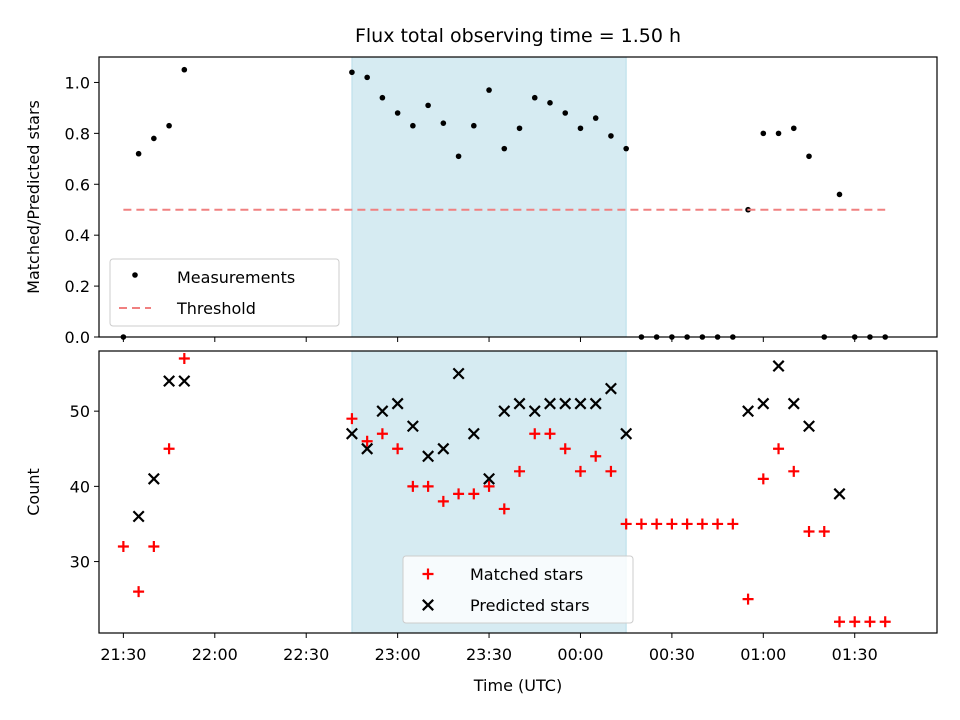 This screenshot has height=720, width=960. I want to click on x-axis-label: Time (UTC), so click(517, 685).